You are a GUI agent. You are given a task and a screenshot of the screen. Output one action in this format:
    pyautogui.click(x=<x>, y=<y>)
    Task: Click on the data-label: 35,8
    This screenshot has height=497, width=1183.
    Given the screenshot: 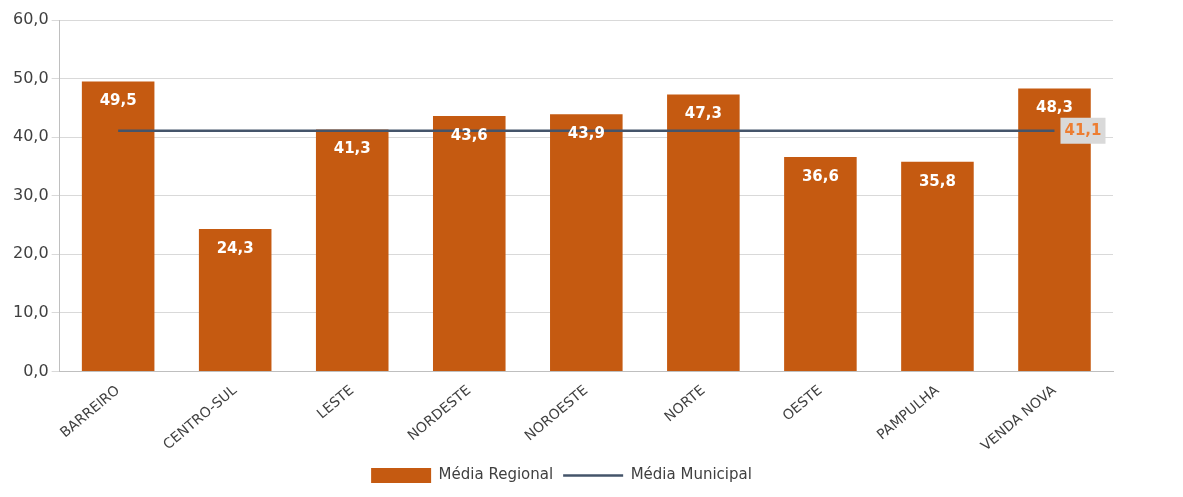 What is the action you would take?
    pyautogui.click(x=937, y=180)
    